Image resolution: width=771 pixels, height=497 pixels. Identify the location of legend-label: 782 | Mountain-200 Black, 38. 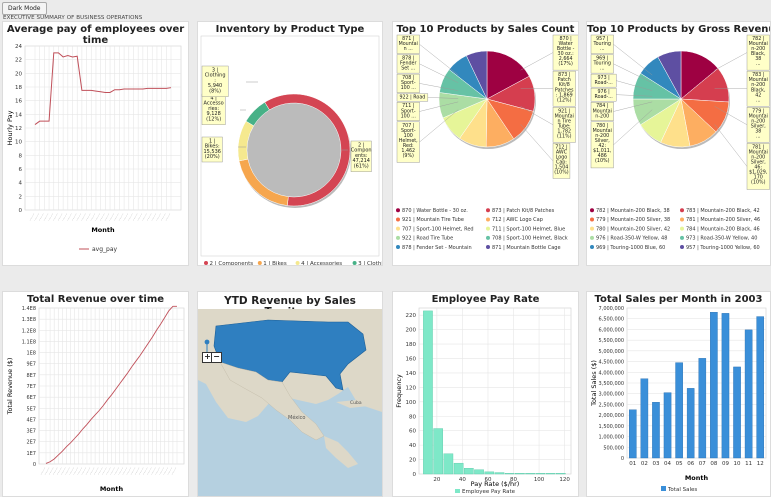
(633, 211).